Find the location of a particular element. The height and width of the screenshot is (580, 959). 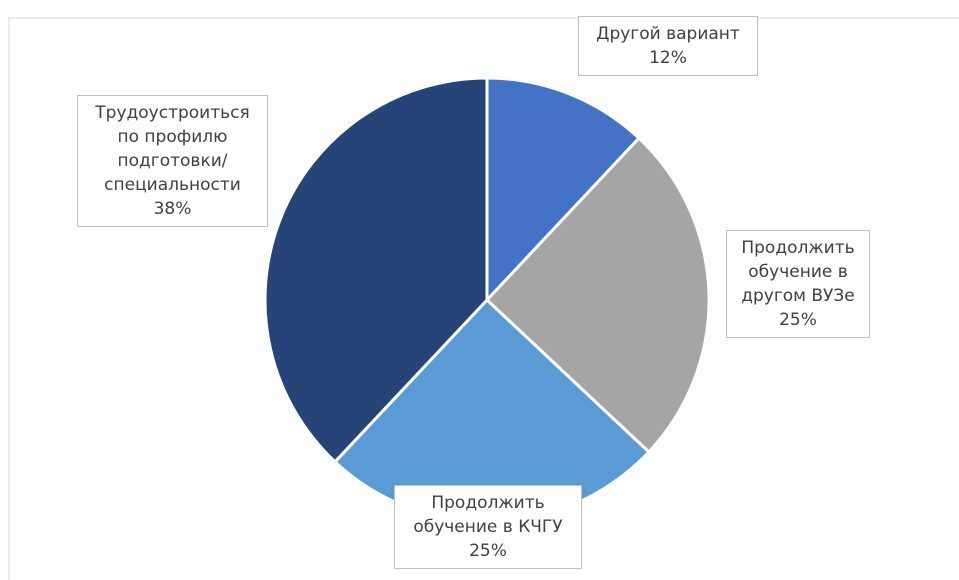

data-label: Продолжить обучение в другом ВУЗе 25% is located at coordinates (798, 284).